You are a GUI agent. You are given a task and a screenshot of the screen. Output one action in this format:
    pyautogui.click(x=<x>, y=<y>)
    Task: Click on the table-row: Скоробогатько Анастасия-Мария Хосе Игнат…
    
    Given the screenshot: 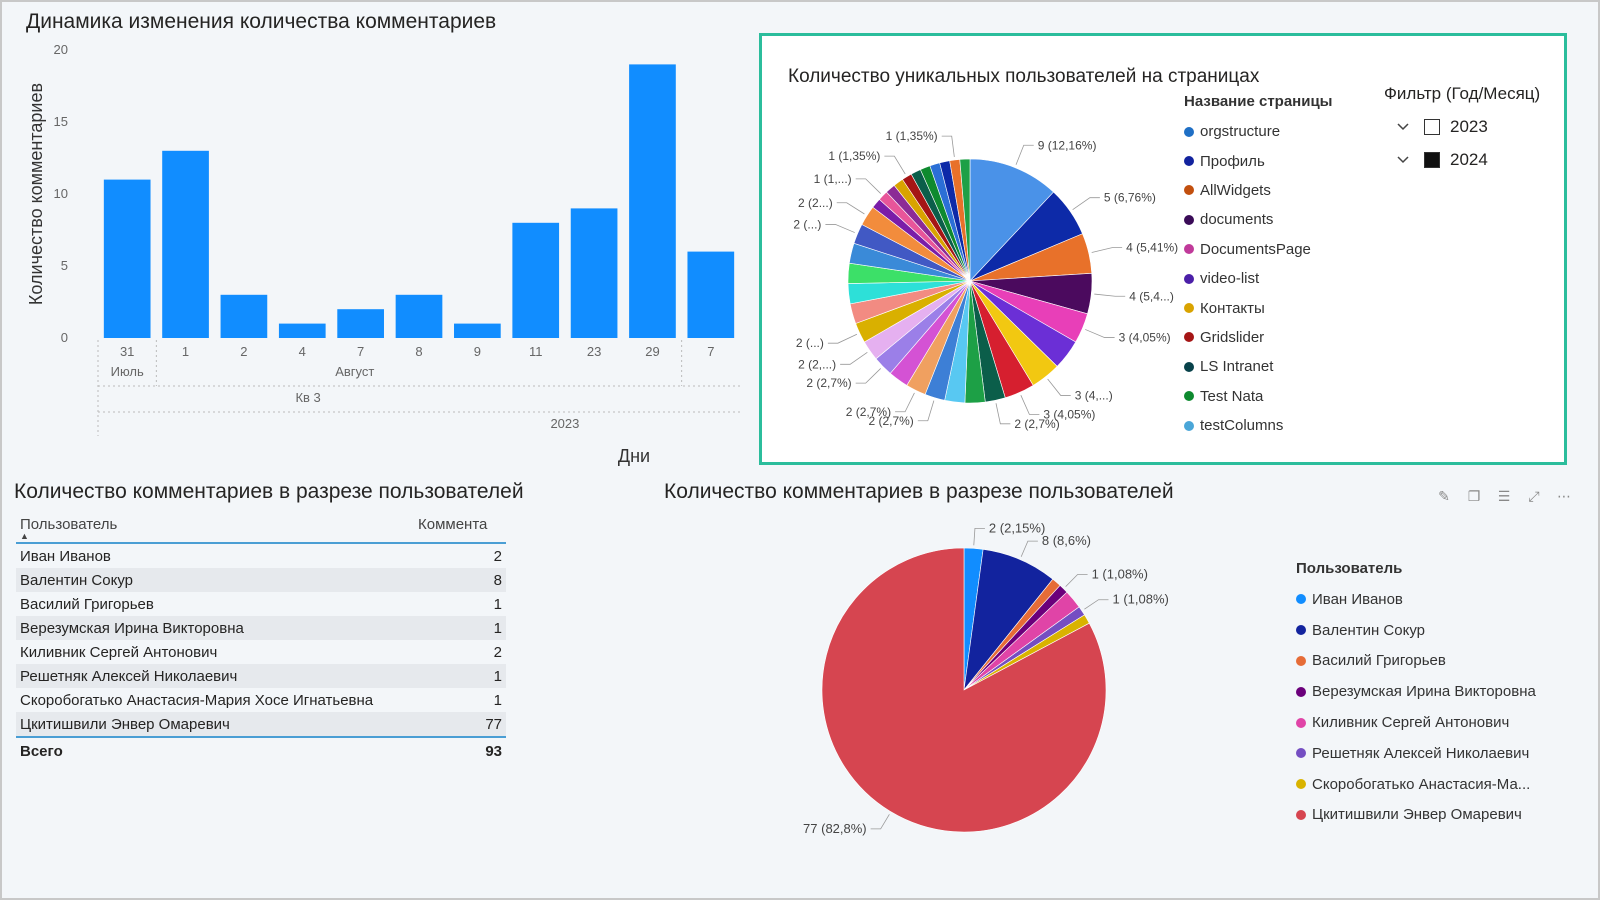 What is the action you would take?
    pyautogui.click(x=261, y=700)
    